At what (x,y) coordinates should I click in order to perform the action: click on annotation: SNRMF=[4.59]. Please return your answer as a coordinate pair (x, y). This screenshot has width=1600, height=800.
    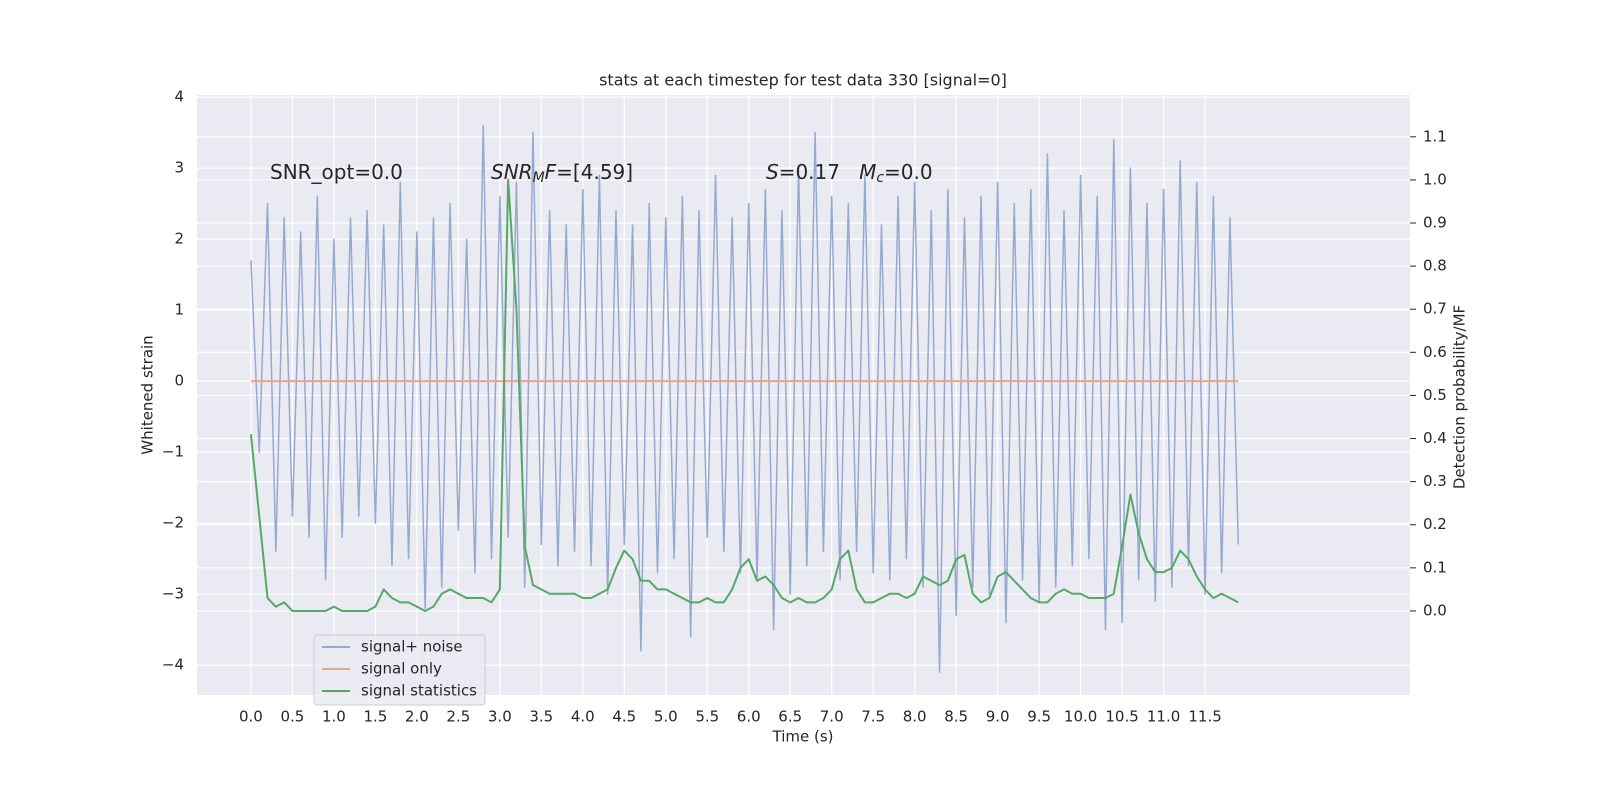
    Looking at the image, I should click on (562, 173).